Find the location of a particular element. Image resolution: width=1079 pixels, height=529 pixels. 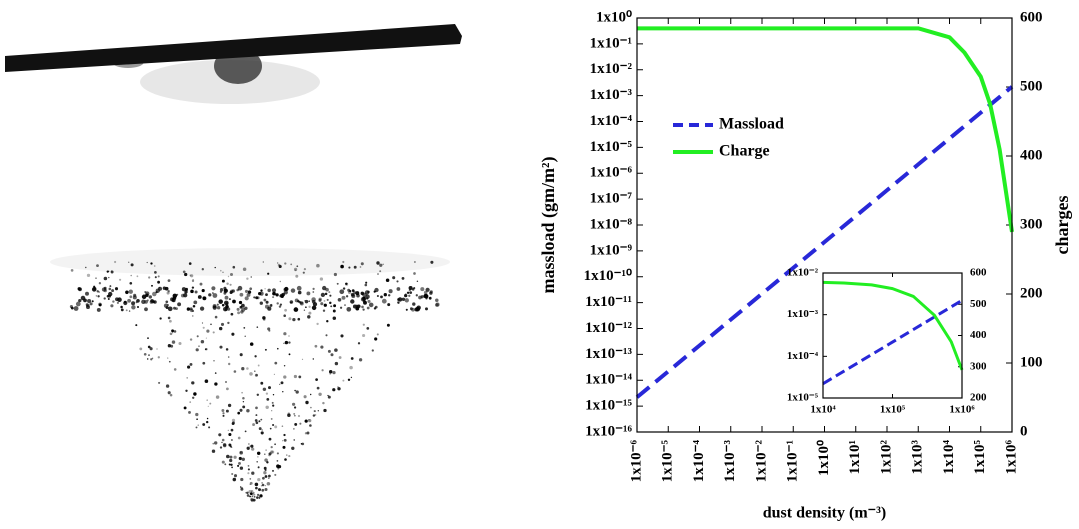

x-tick-label: 1x10⁻² is located at coordinates (761, 461).